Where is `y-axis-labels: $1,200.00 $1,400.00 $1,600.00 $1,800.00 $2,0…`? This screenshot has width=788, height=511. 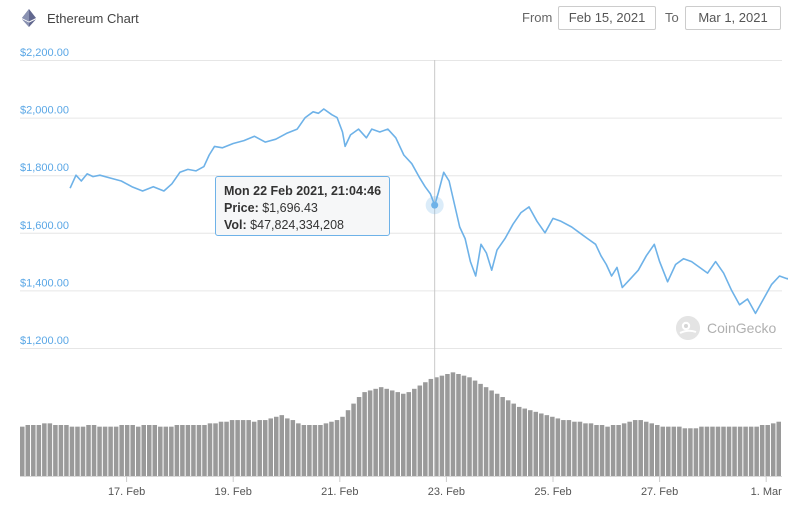 y-axis-labels: $1,200.00 $1,400.00 $1,600.00 $1,800.00 $2,0… is located at coordinates (44, 197).